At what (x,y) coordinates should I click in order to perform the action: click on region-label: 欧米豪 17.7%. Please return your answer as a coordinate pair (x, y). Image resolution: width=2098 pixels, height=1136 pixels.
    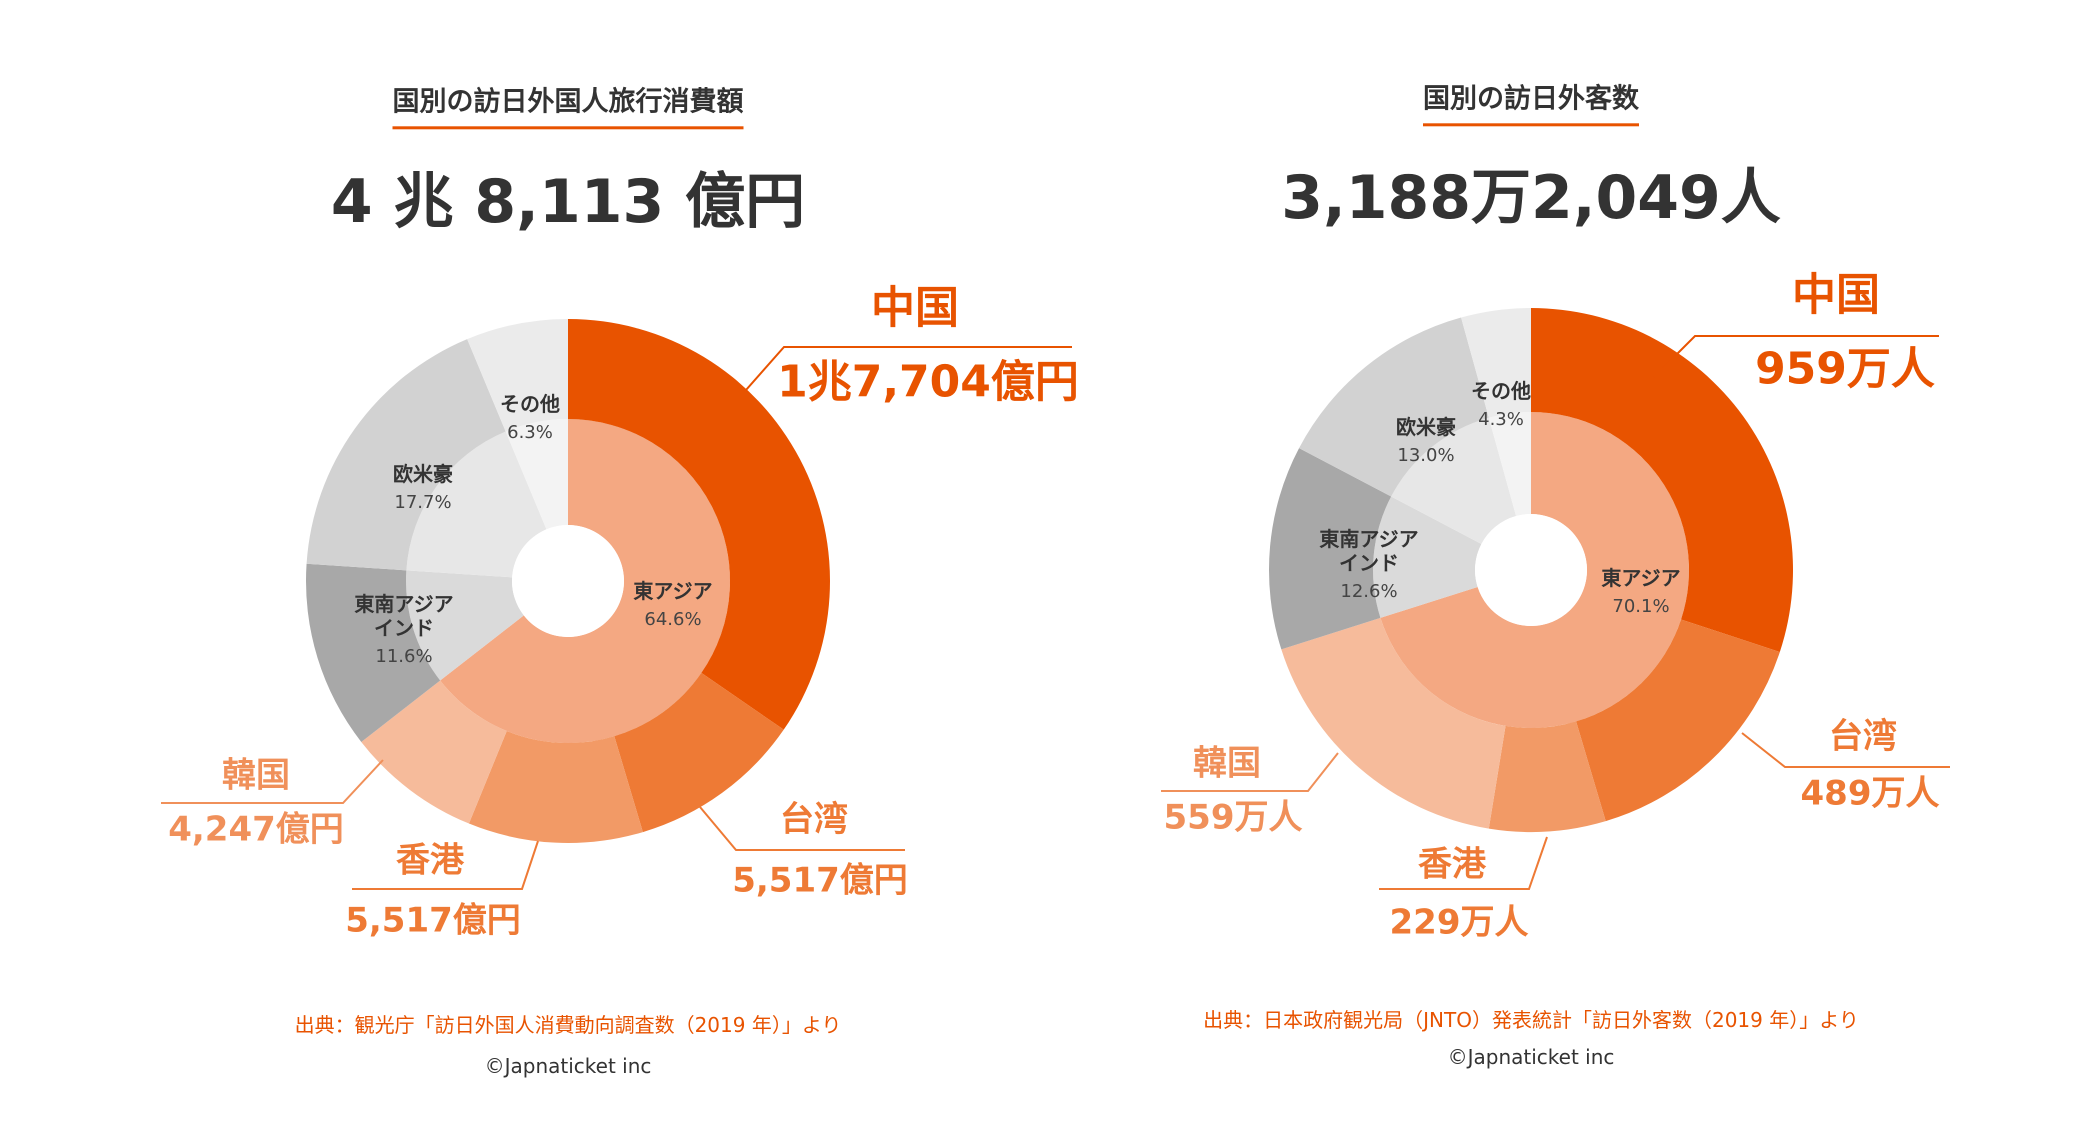
    Looking at the image, I should click on (423, 488).